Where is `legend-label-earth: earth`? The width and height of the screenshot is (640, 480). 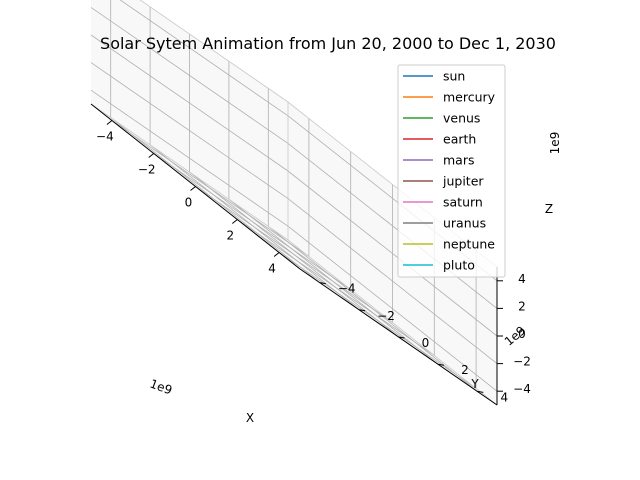 legend-label-earth: earth is located at coordinates (459, 139).